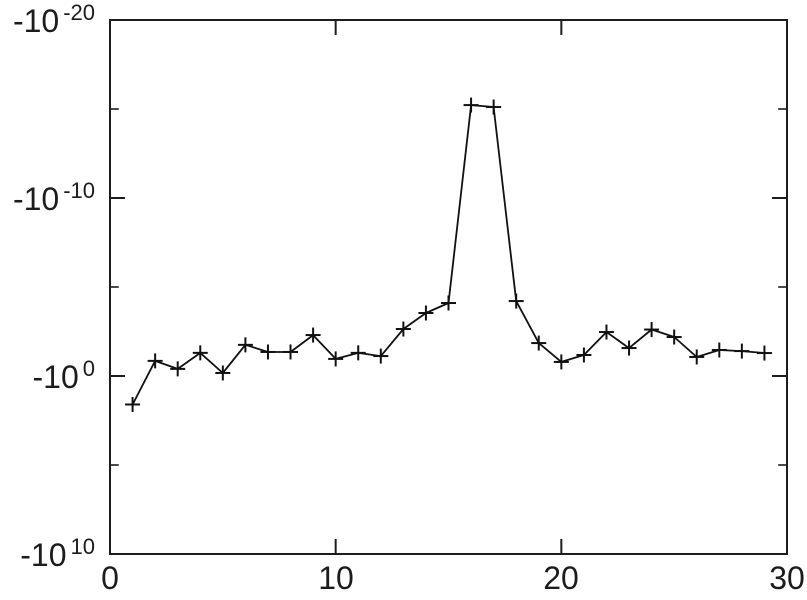 The image size is (807, 600). I want to click on y-tick-label: -10 0, so click(64, 375).